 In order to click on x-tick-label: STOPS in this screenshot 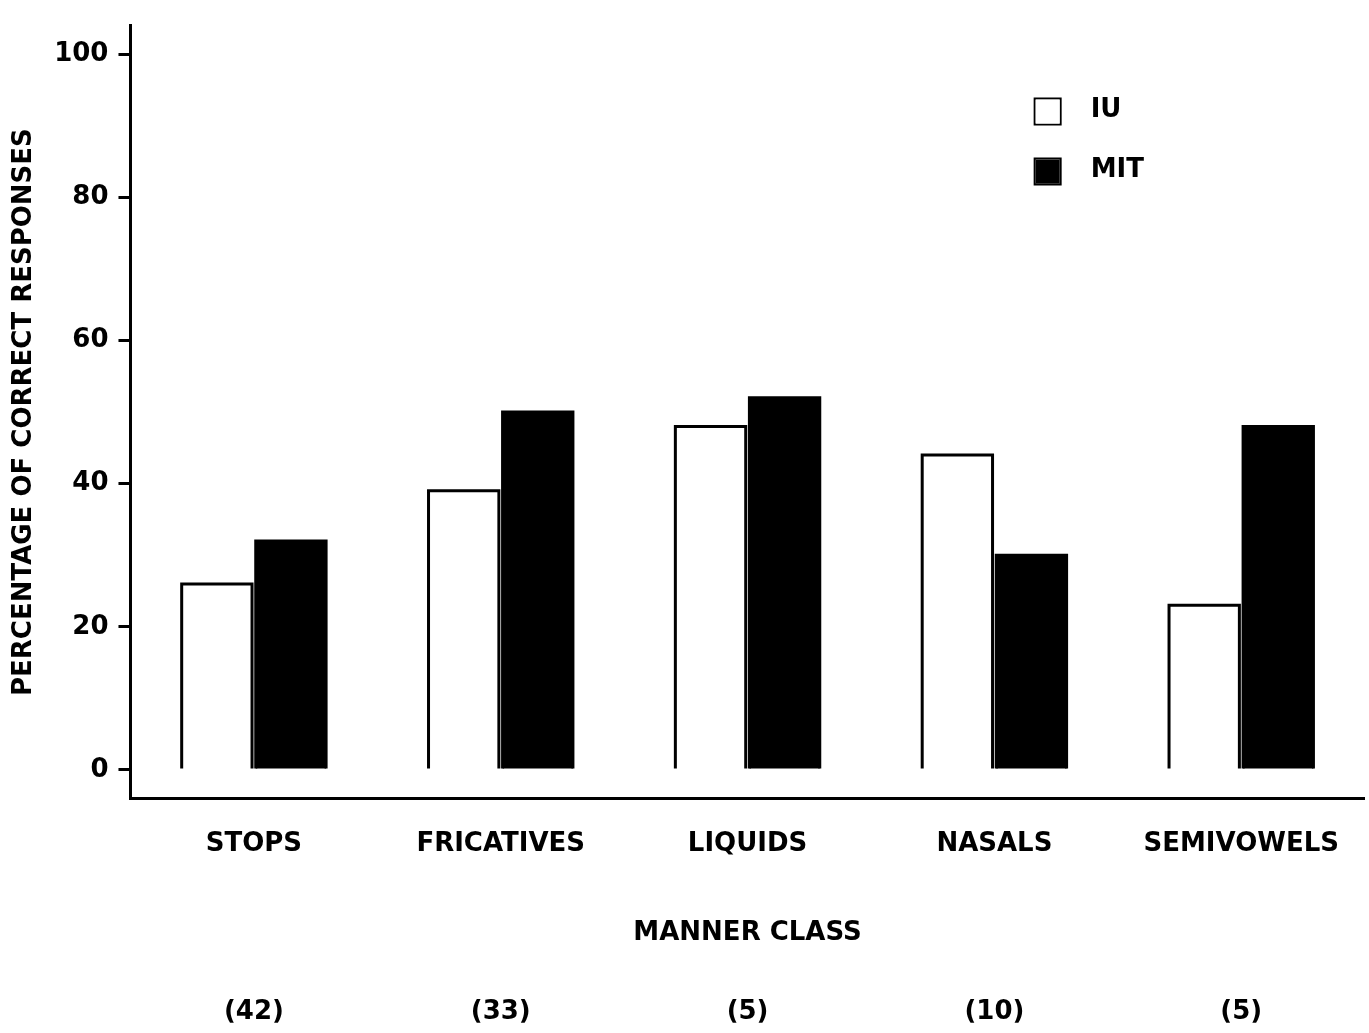, I will do `click(254, 841)`.